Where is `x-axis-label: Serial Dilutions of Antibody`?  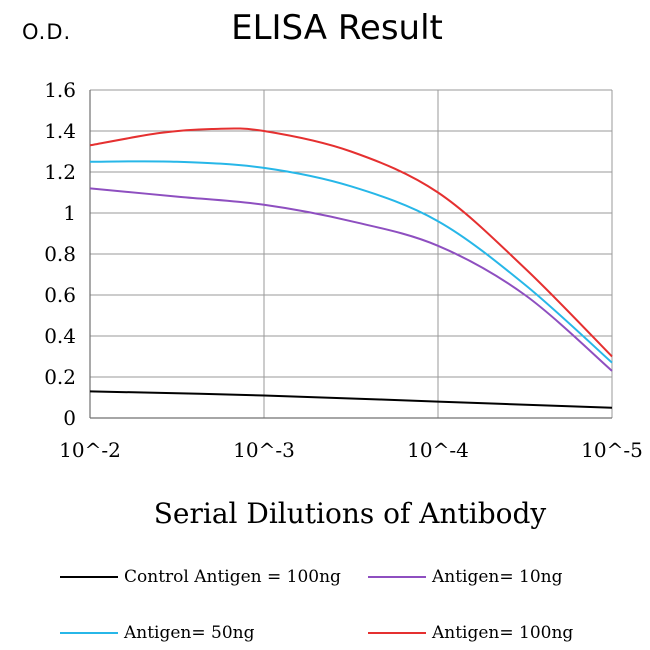 x-axis-label: Serial Dilutions of Antibody is located at coordinates (350, 513).